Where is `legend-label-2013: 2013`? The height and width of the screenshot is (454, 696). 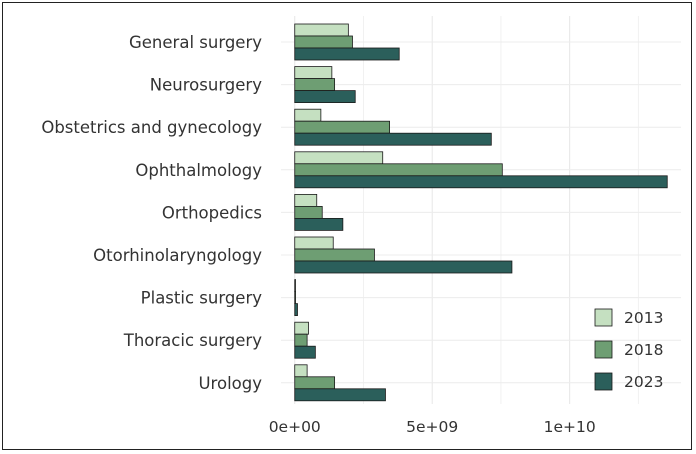
legend-label-2013: 2013 is located at coordinates (643, 318).